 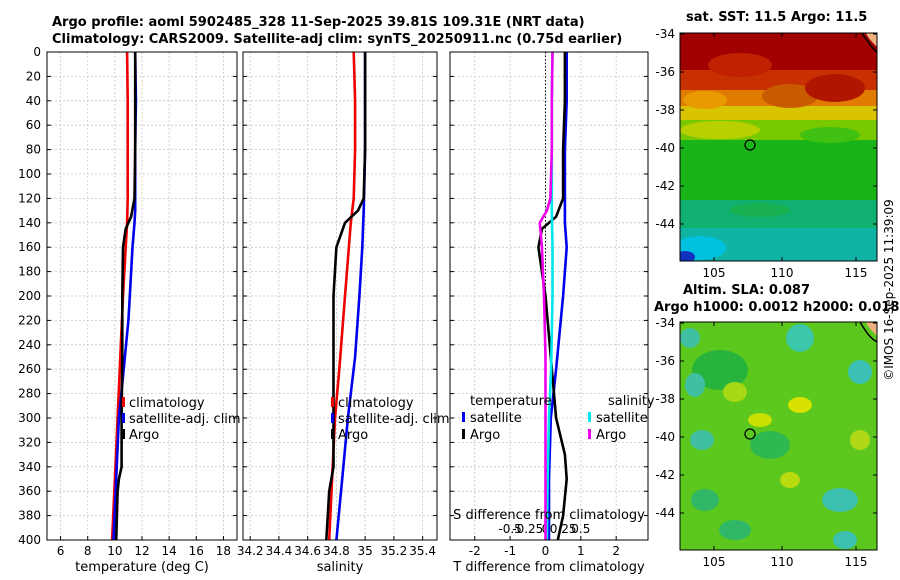 What do you see at coordinates (29, 198) in the screenshot?
I see `depth-tick-label: 120` at bounding box center [29, 198].